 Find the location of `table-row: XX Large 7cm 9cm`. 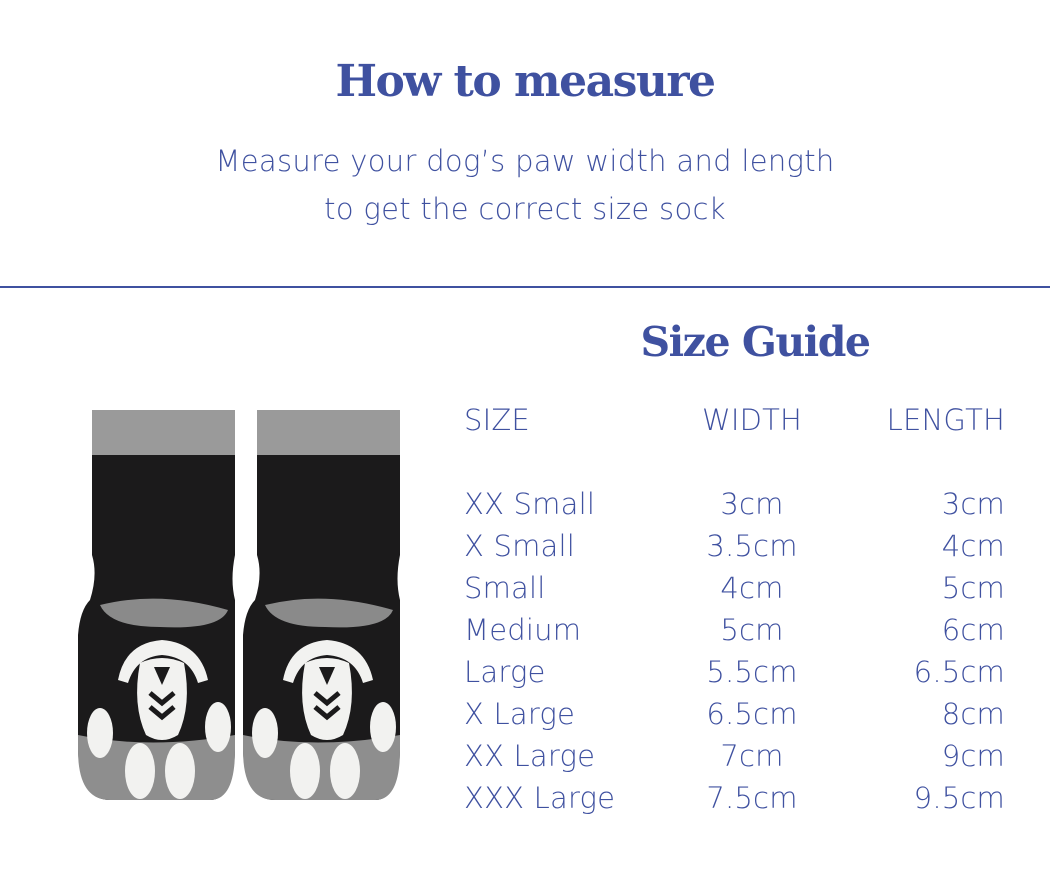

table-row: XX Large 7cm 9cm is located at coordinates (734, 759).